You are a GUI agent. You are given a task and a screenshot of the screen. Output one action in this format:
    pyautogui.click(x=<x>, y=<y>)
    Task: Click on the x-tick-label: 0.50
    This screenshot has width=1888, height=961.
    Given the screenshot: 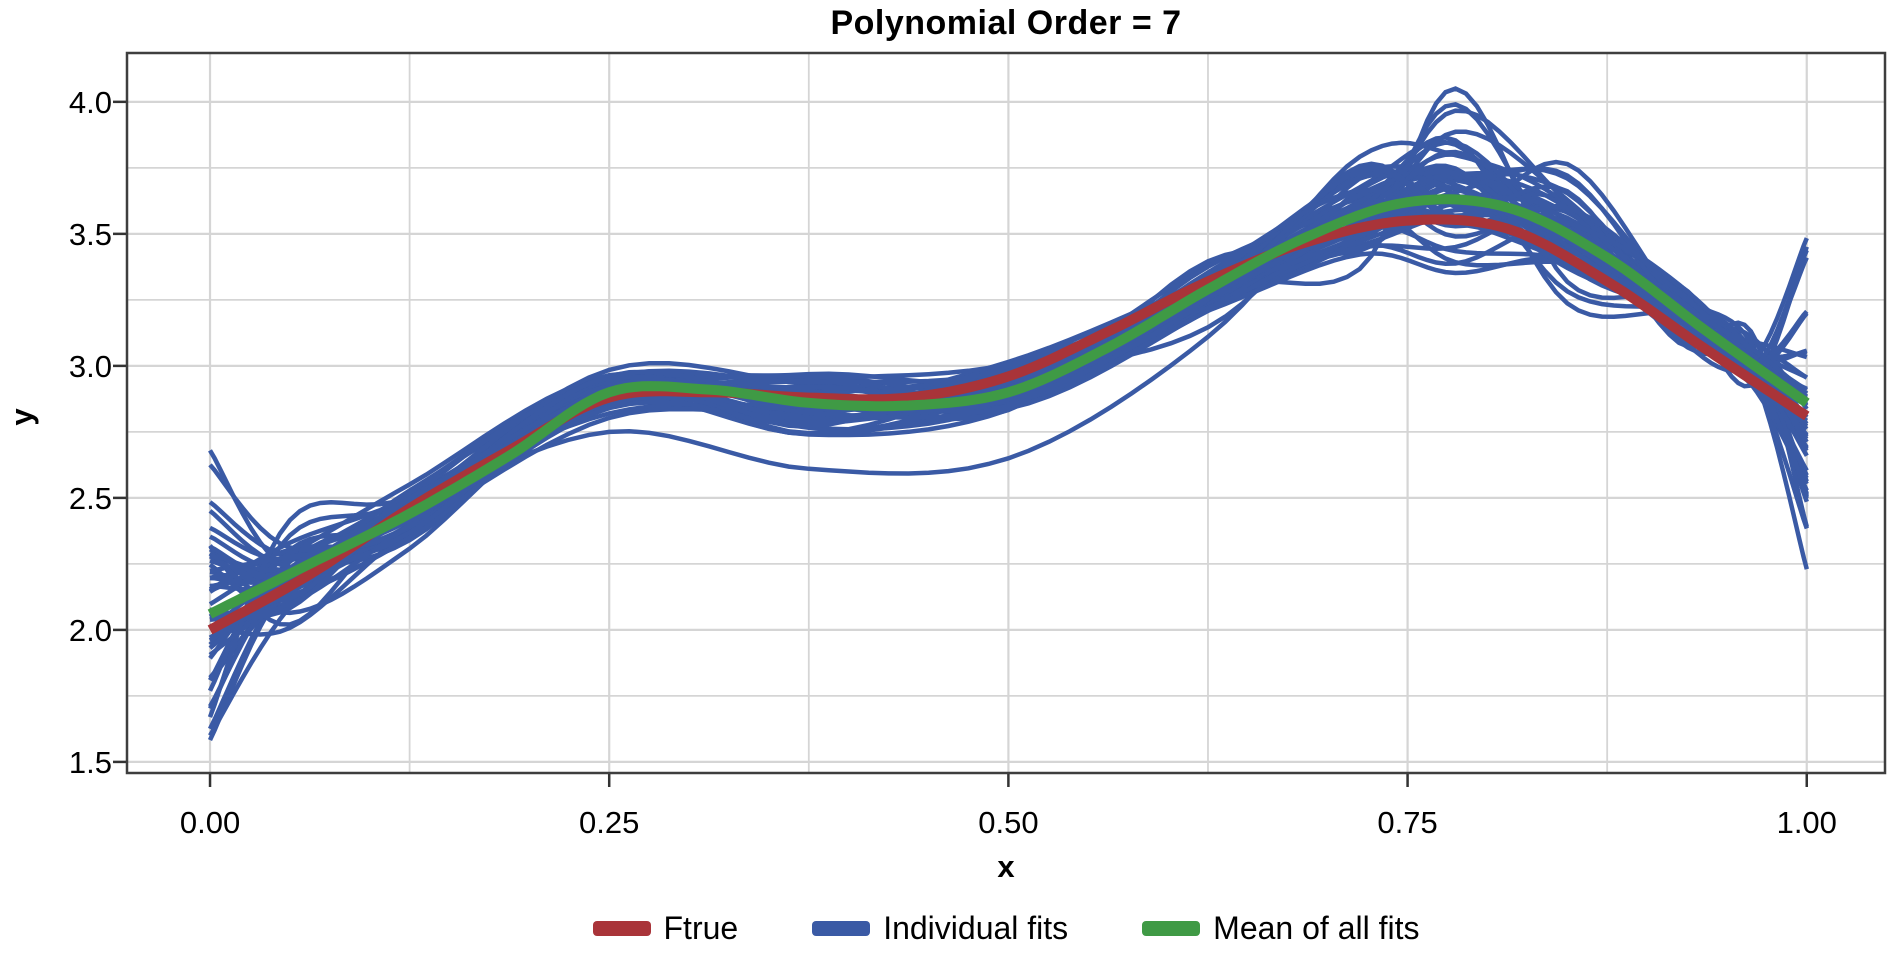 What is the action you would take?
    pyautogui.click(x=1008, y=822)
    